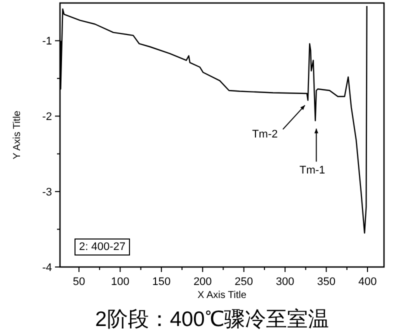 Image resolution: width=393 pixels, height=335 pixels. I want to click on y-axis-title: Y Axis Title, so click(17, 135).